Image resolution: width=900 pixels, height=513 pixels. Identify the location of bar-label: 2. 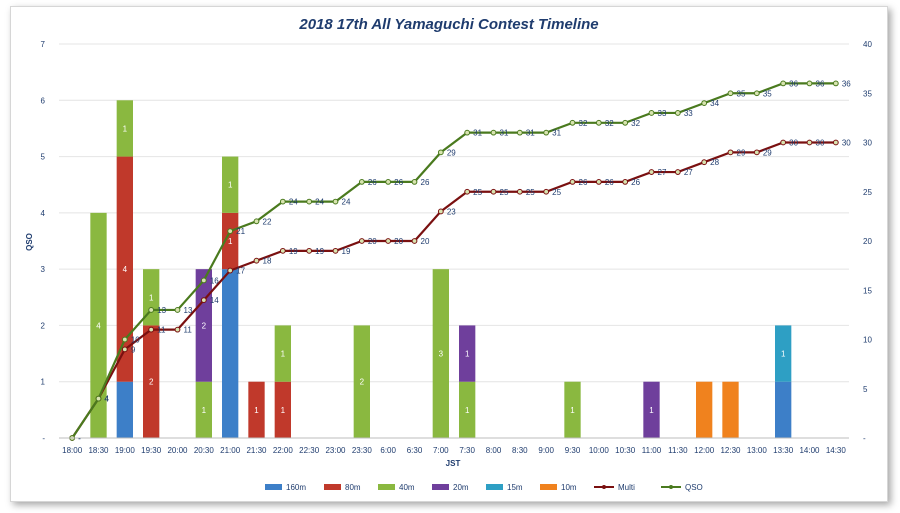
(362, 382).